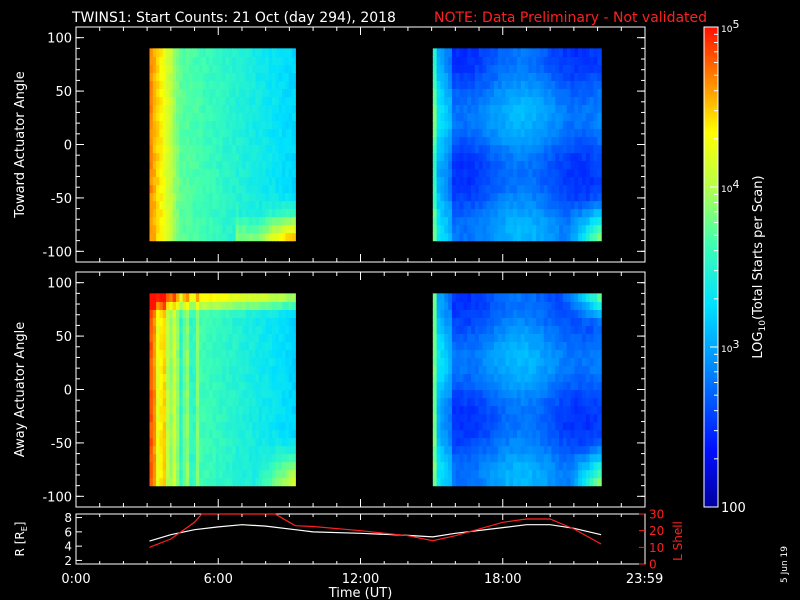  Describe the element at coordinates (63, 337) in the screenshot. I see `y-tick-label: 50` at that location.